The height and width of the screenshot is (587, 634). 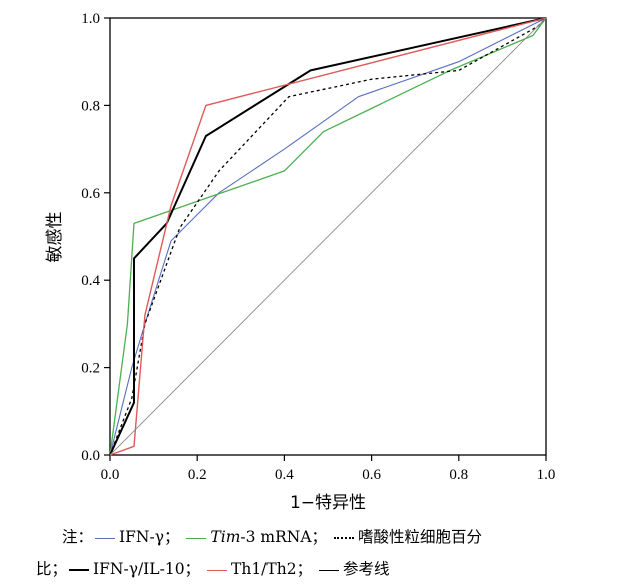 What do you see at coordinates (371, 475) in the screenshot?
I see `x-tick-label: 0.6` at bounding box center [371, 475].